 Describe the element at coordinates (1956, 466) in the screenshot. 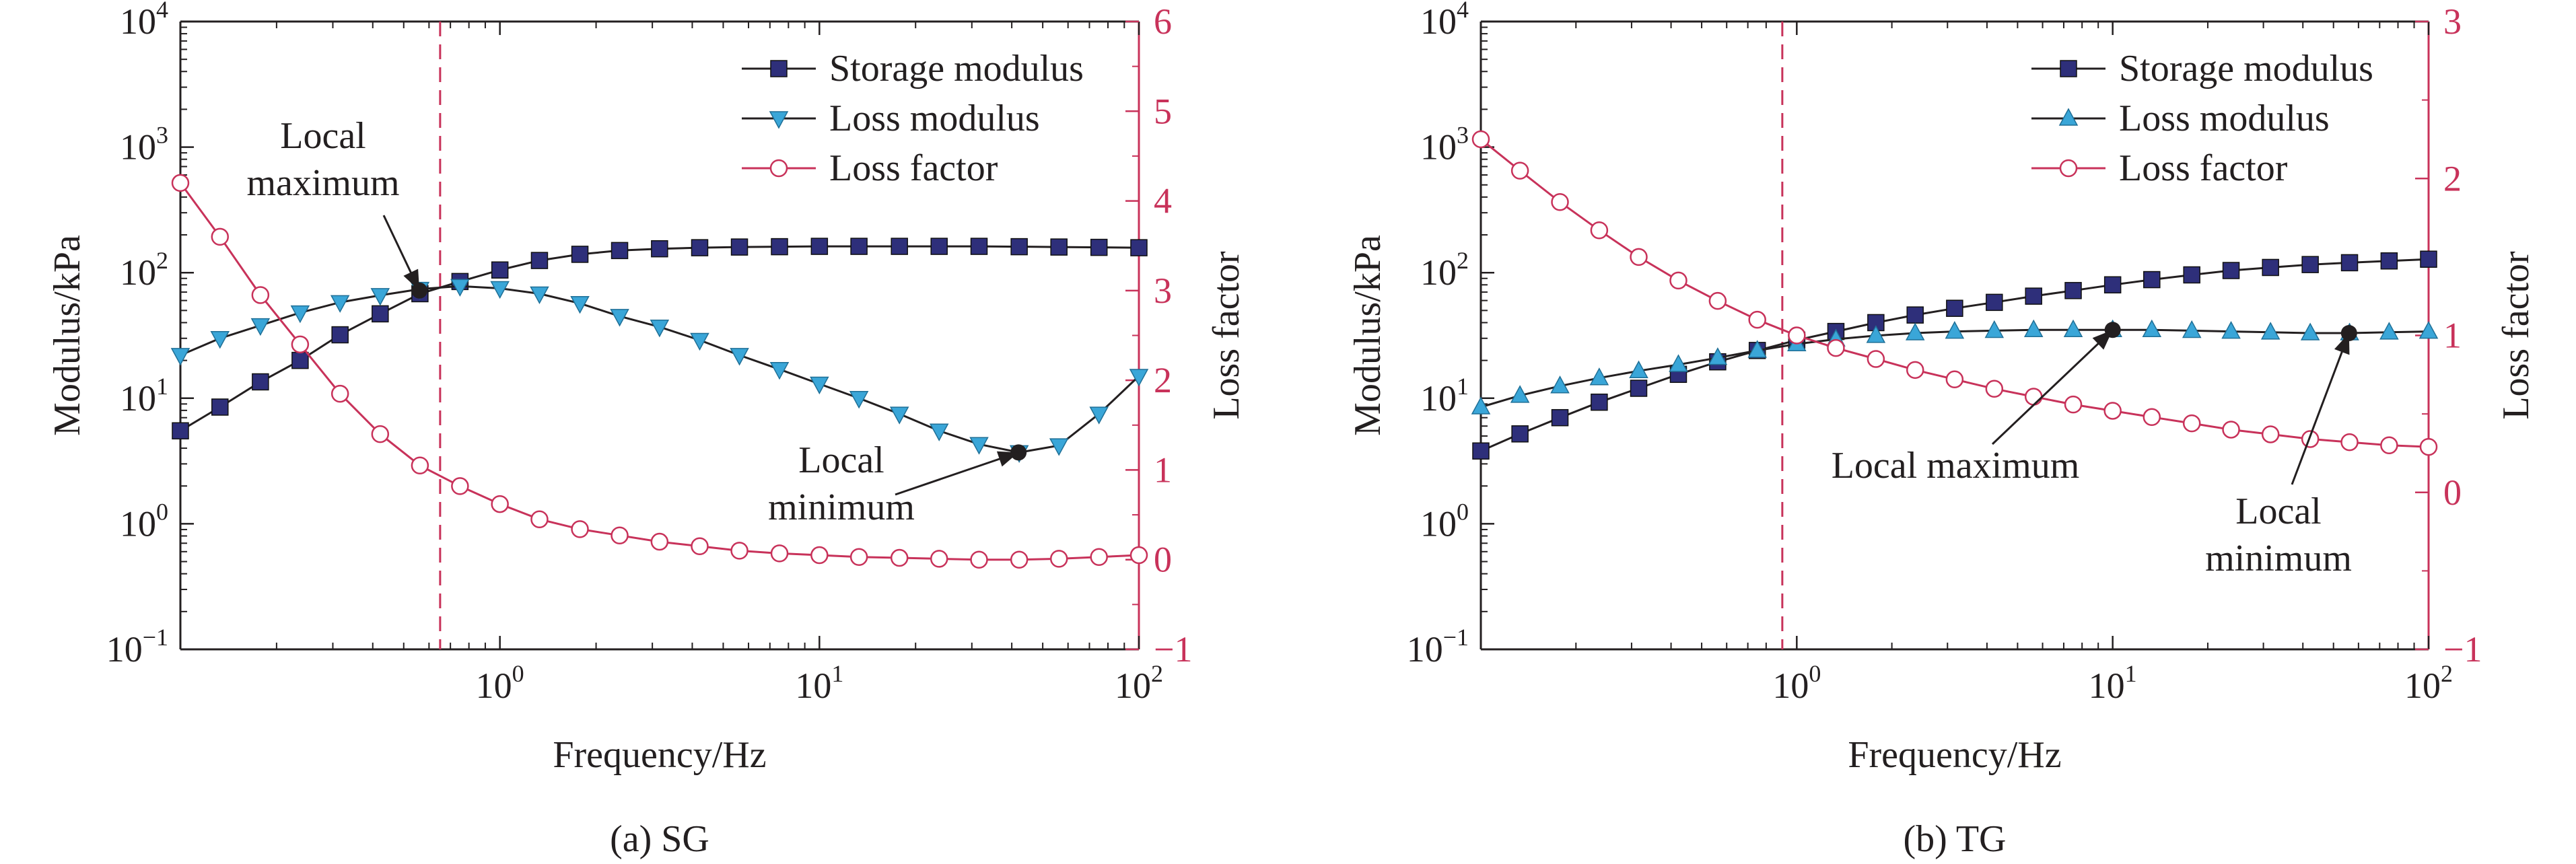

I see `annotation-text: Local maximum` at that location.